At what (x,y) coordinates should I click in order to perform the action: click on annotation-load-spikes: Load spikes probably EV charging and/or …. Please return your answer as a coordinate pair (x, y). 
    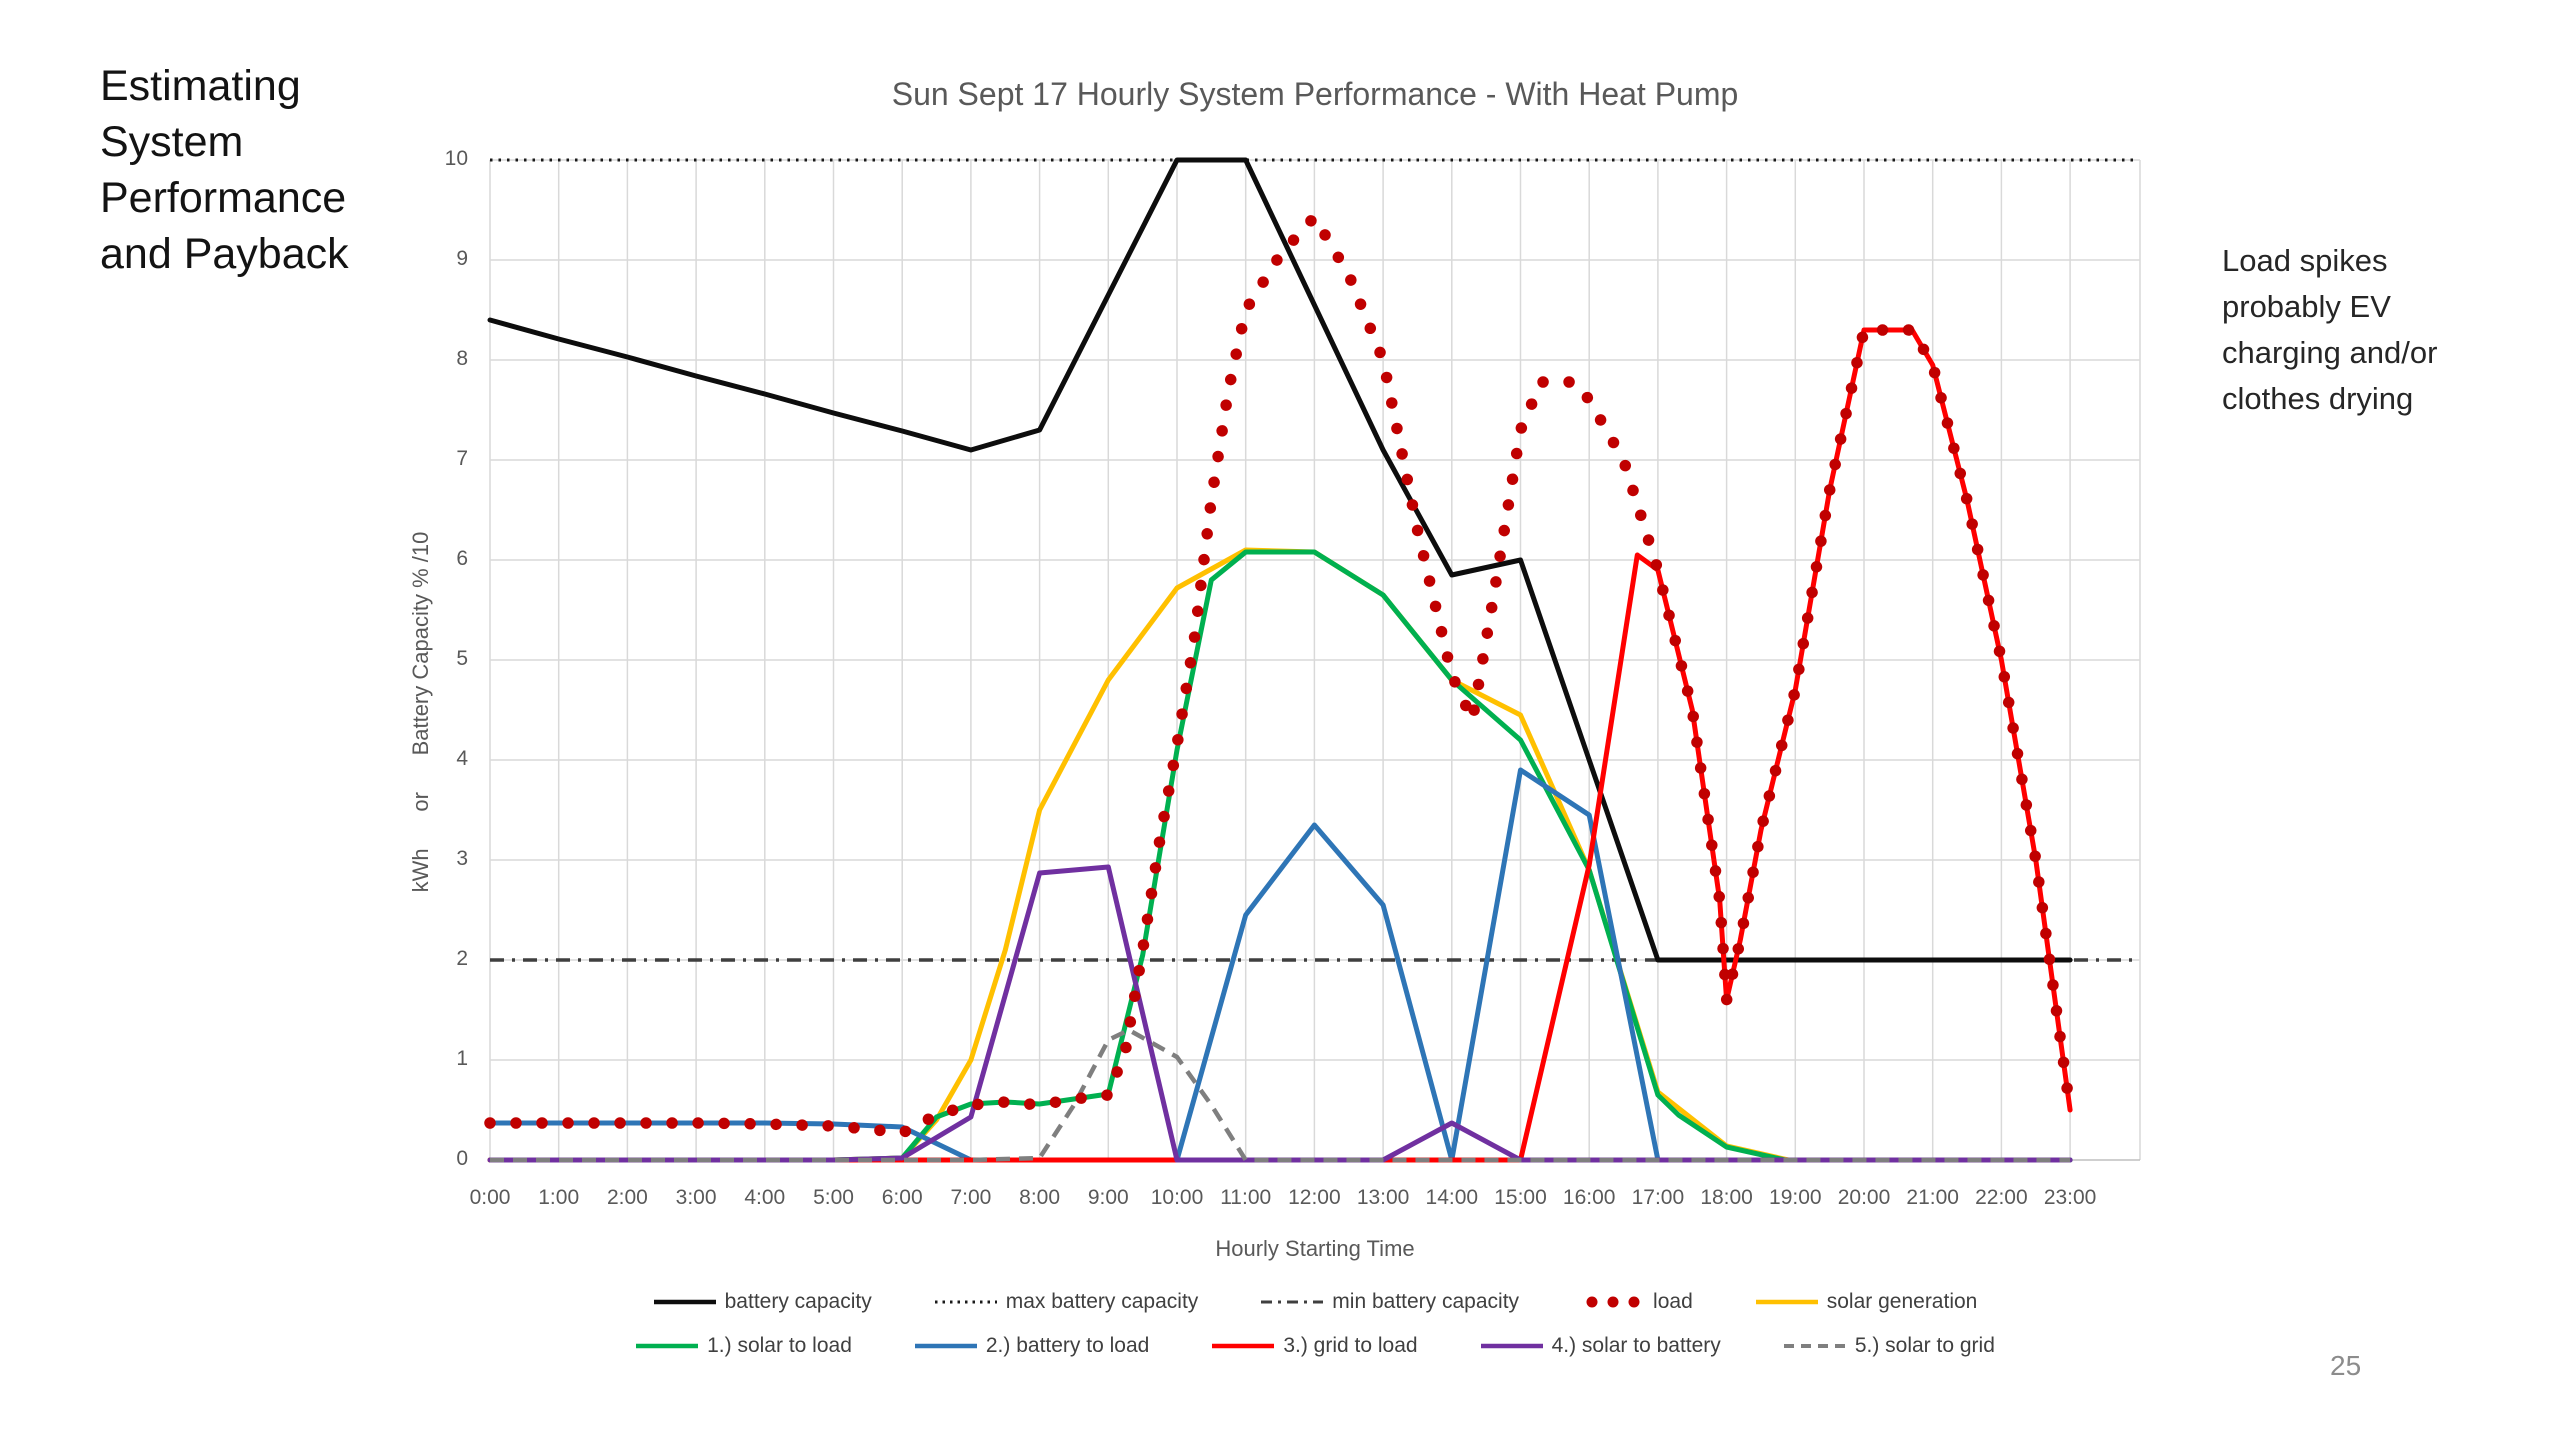
    Looking at the image, I should click on (2330, 329).